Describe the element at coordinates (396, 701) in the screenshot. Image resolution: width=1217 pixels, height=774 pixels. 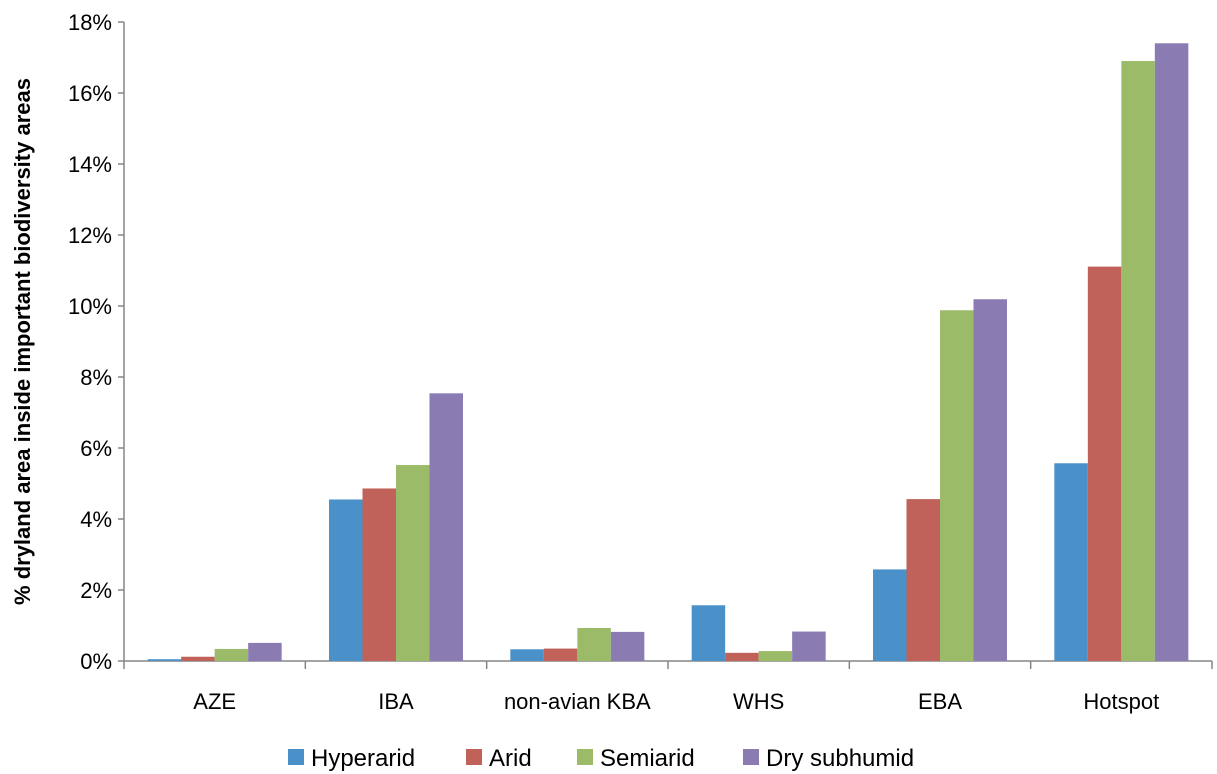
I see `x-tick-label: IBA` at that location.